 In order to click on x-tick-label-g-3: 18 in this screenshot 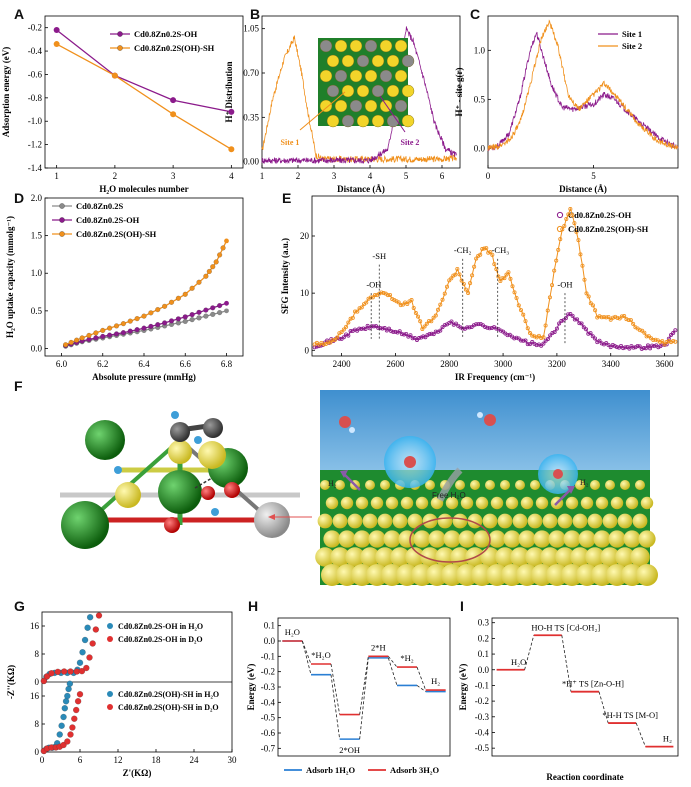, I will do `click(157, 760)`.